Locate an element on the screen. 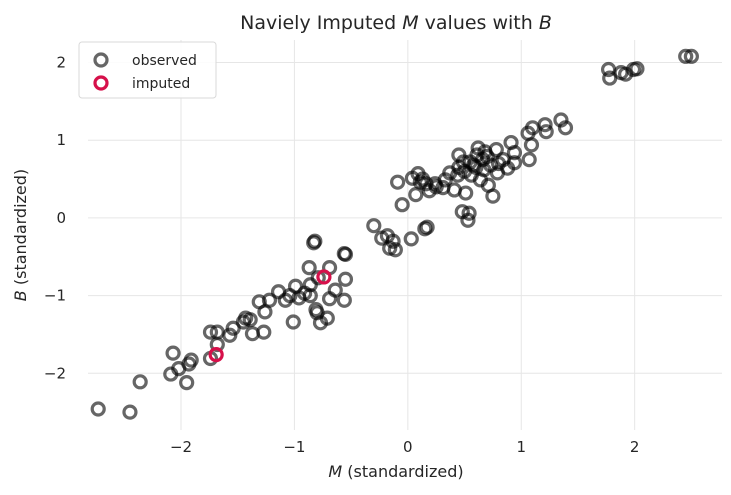 This screenshot has width=731, height=495. legend-marker-imputed is located at coordinates (101, 83).